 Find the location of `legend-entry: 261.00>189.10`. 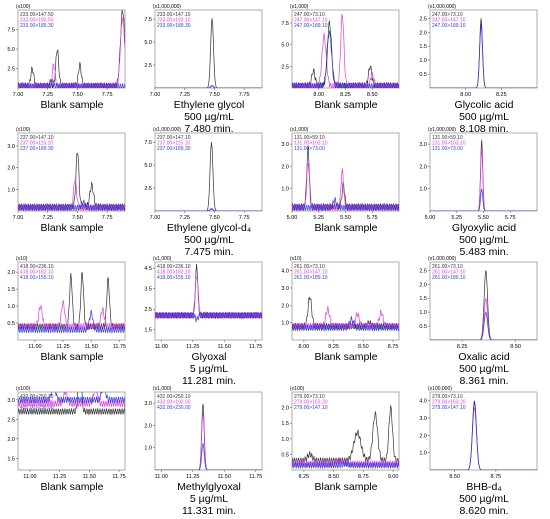

legend-entry: 261.00>189.10 is located at coordinates (311, 278).